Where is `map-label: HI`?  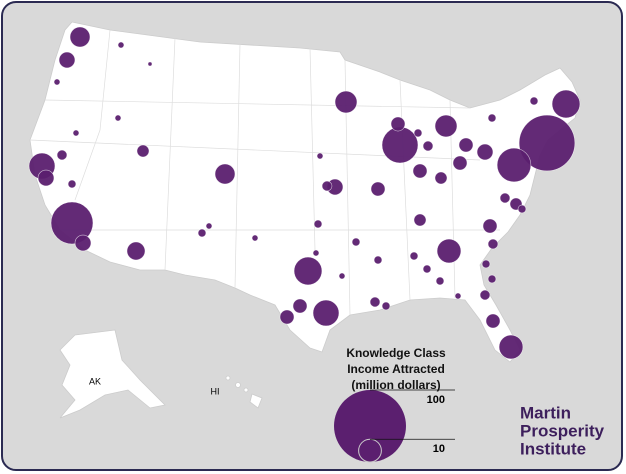
map-label: HI is located at coordinates (215, 391).